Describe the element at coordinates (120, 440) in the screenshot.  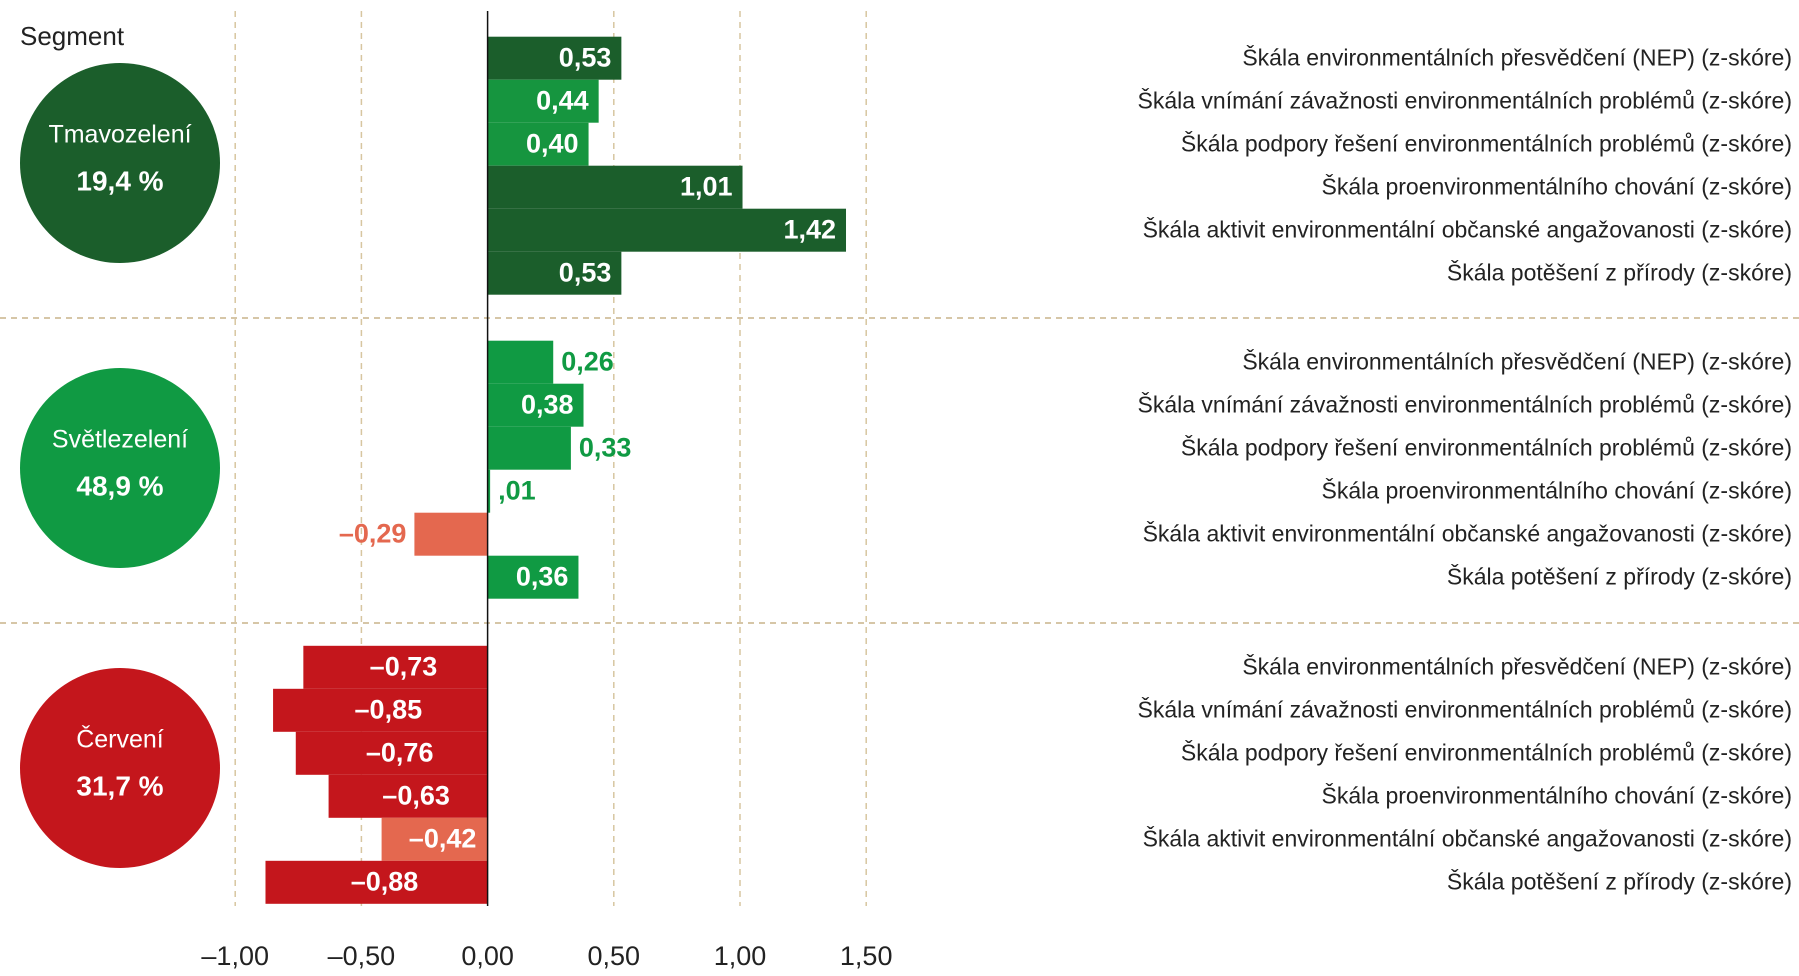
I see `segment-name: Světlezelení` at that location.